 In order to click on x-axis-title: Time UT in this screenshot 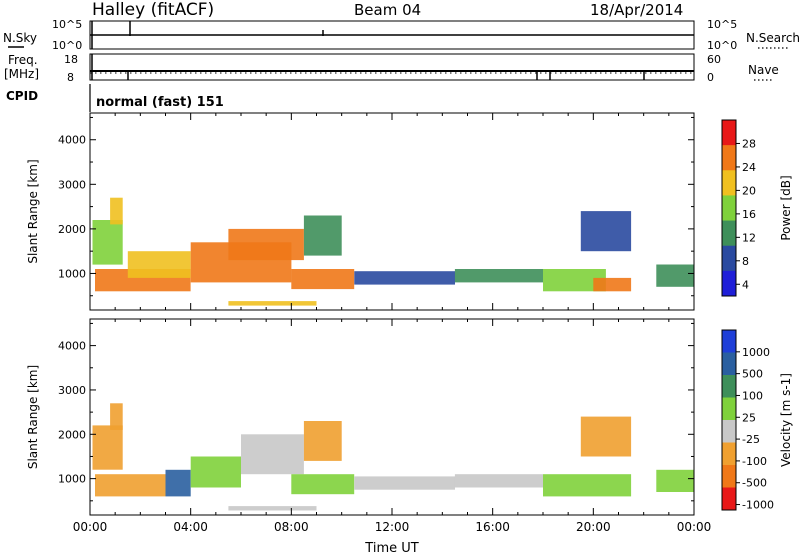, I will do `click(391, 547)`.